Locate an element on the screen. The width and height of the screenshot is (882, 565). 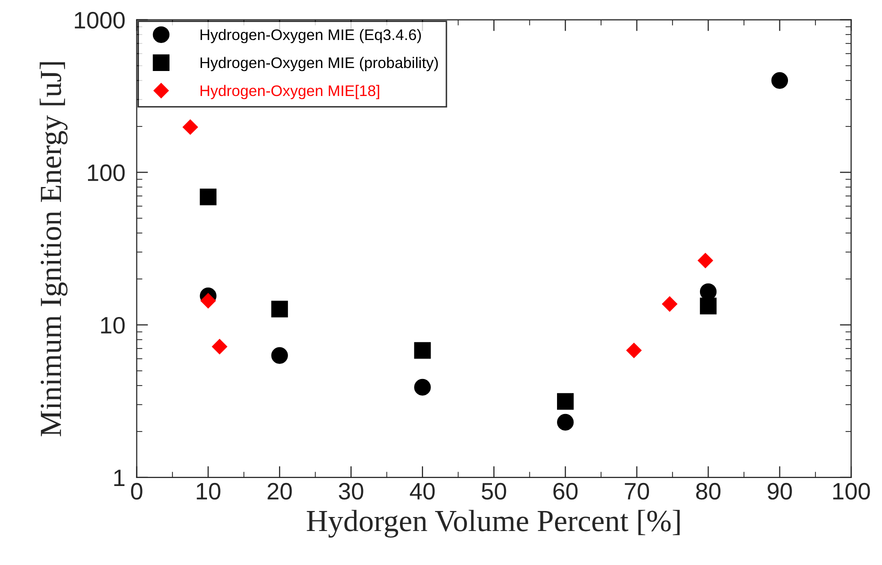
x-tick-label: 0 is located at coordinates (136, 491).